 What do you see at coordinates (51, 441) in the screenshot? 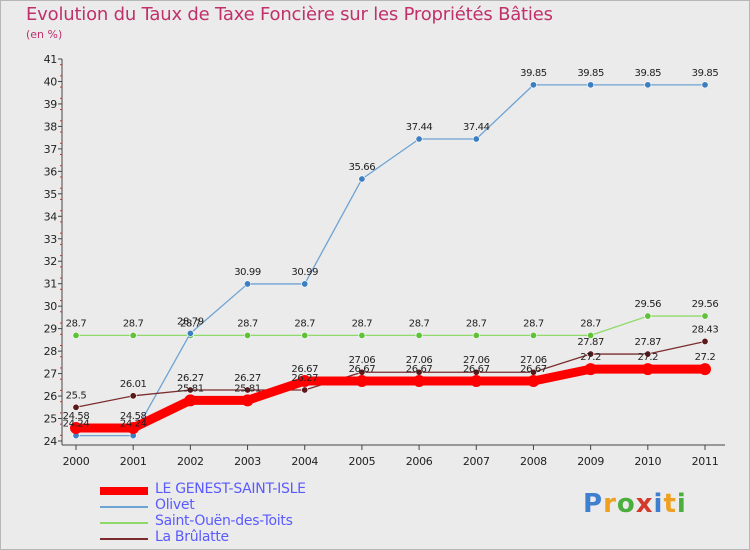
I see `y-tick-label: 24` at bounding box center [51, 441].